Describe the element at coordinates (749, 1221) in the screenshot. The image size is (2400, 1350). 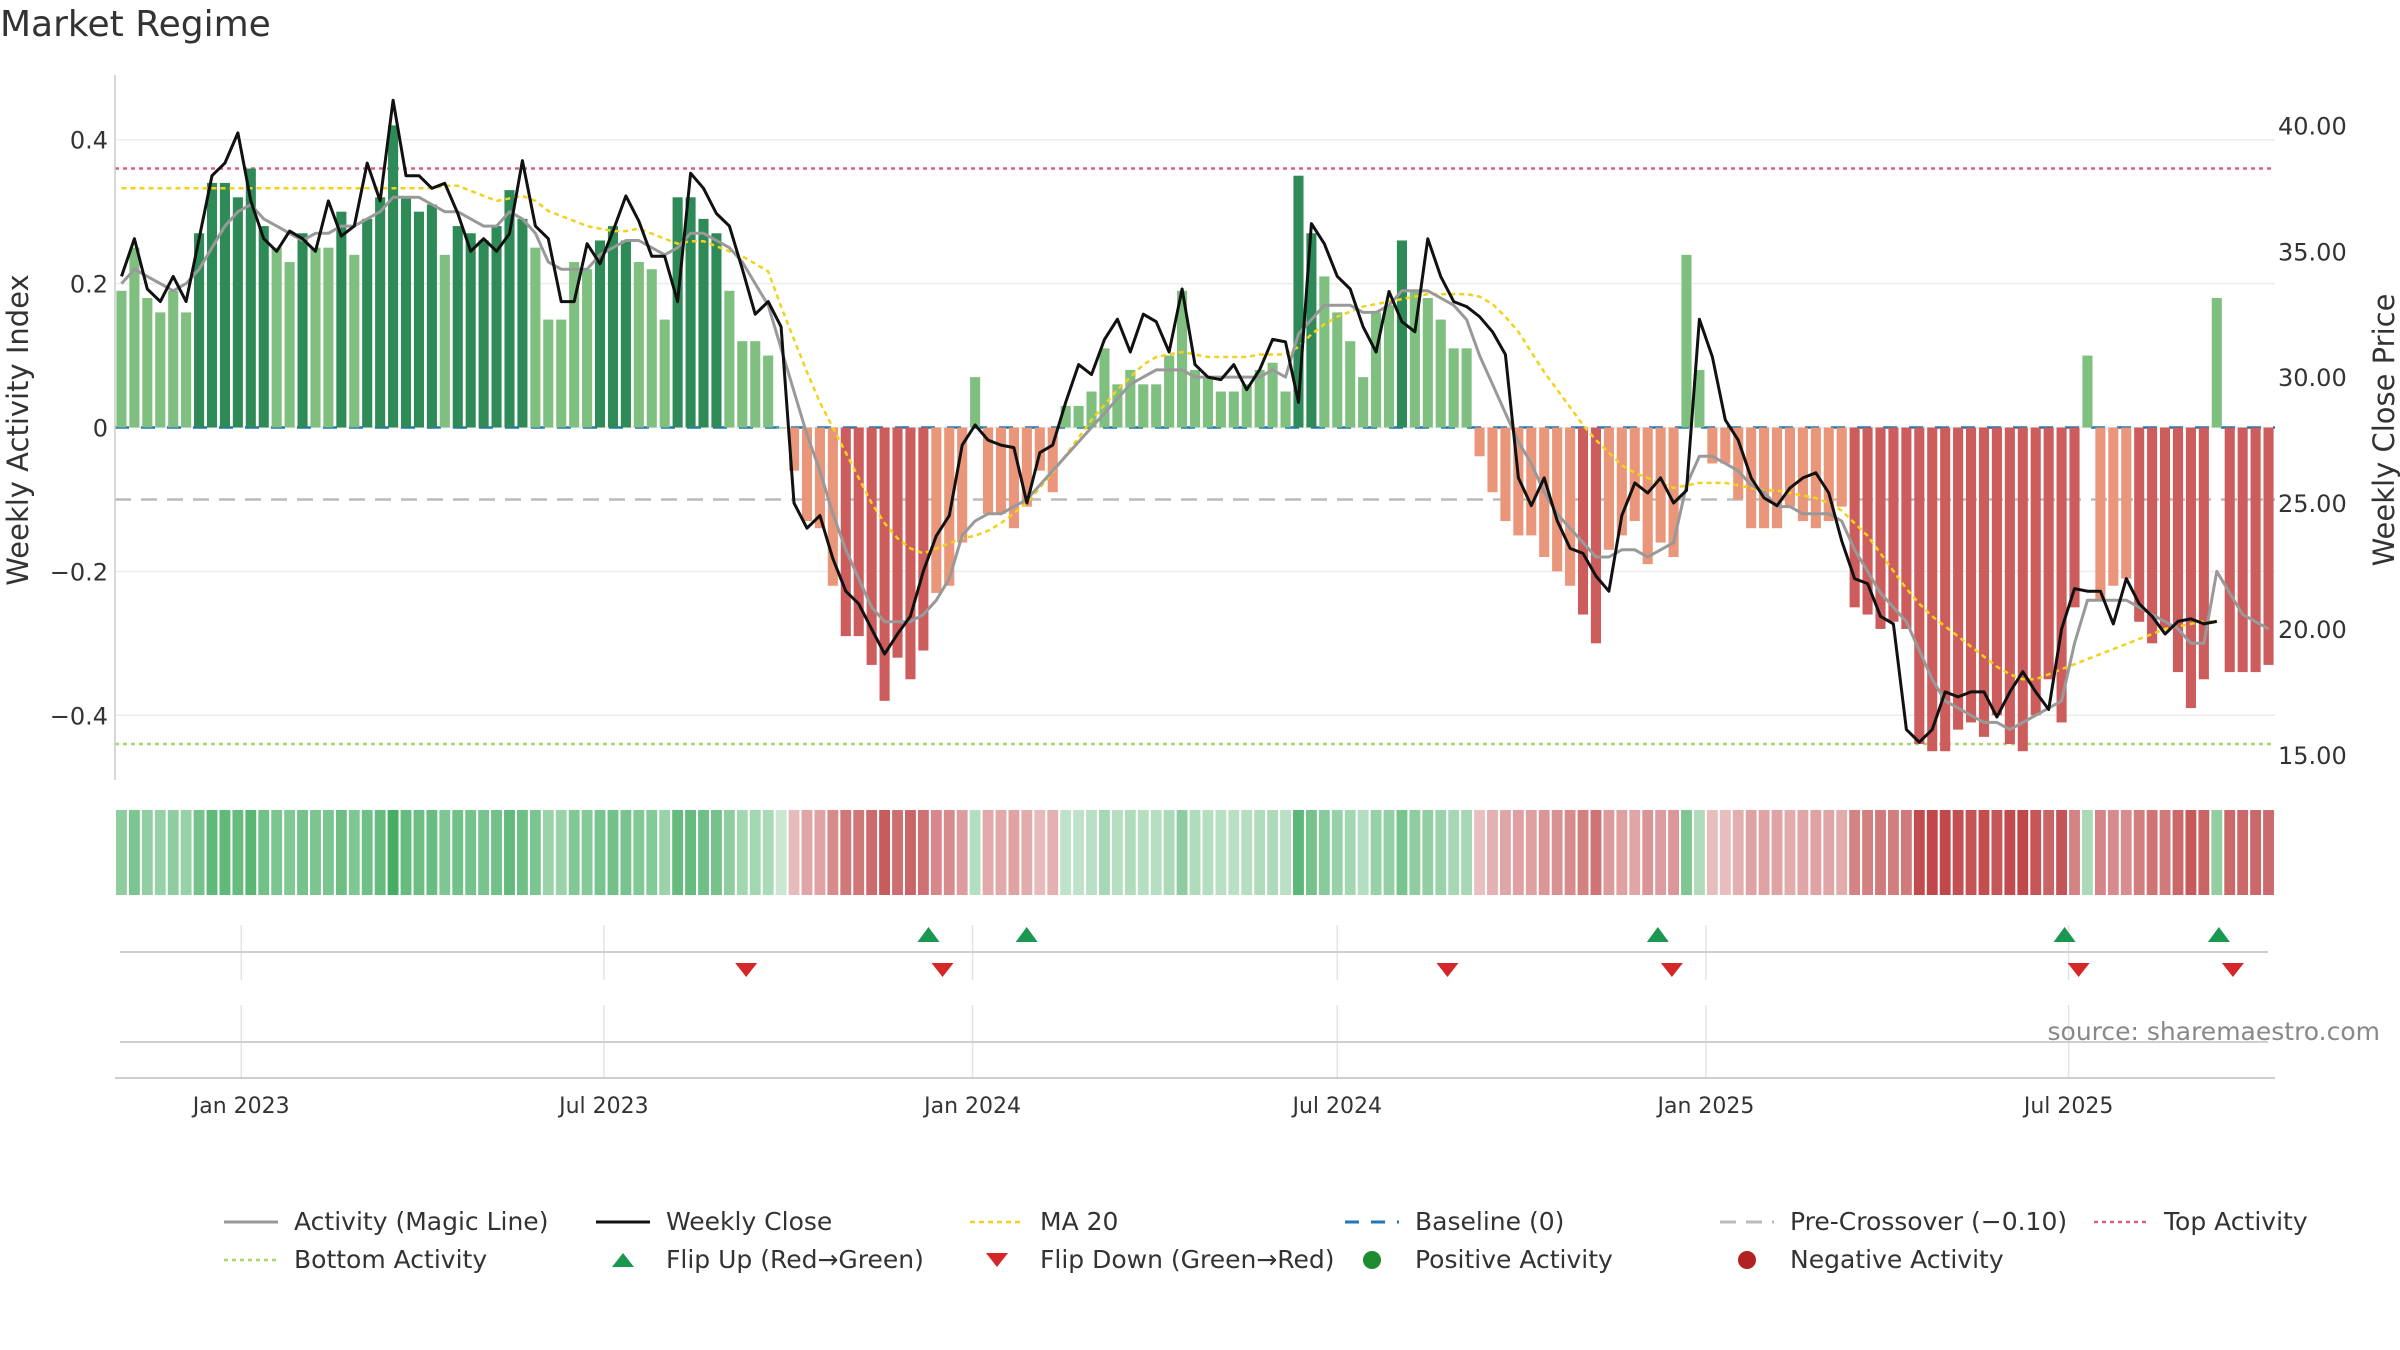
I see `legend-label: Weekly Close` at that location.